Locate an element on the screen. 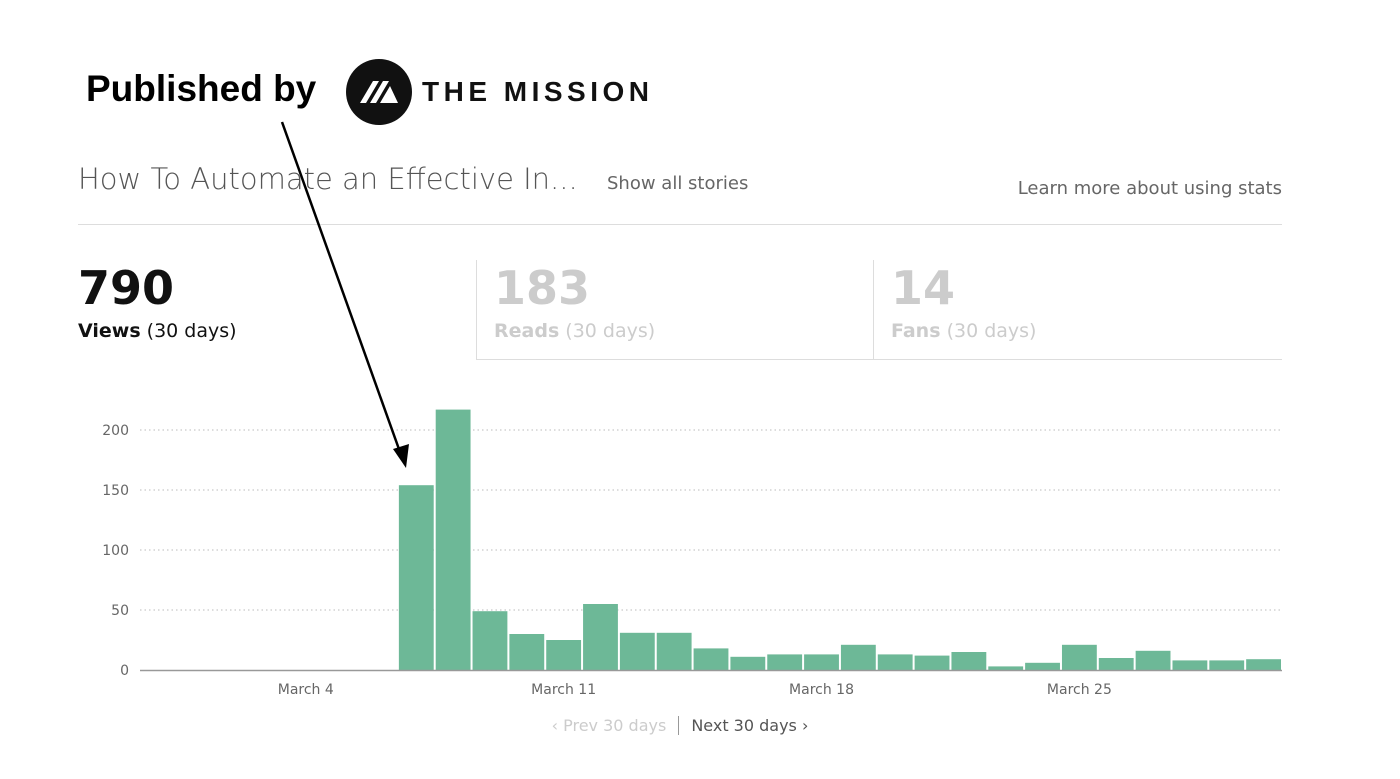 This screenshot has height=779, width=1400. chevron-left-icon: ‹ is located at coordinates (557, 725).